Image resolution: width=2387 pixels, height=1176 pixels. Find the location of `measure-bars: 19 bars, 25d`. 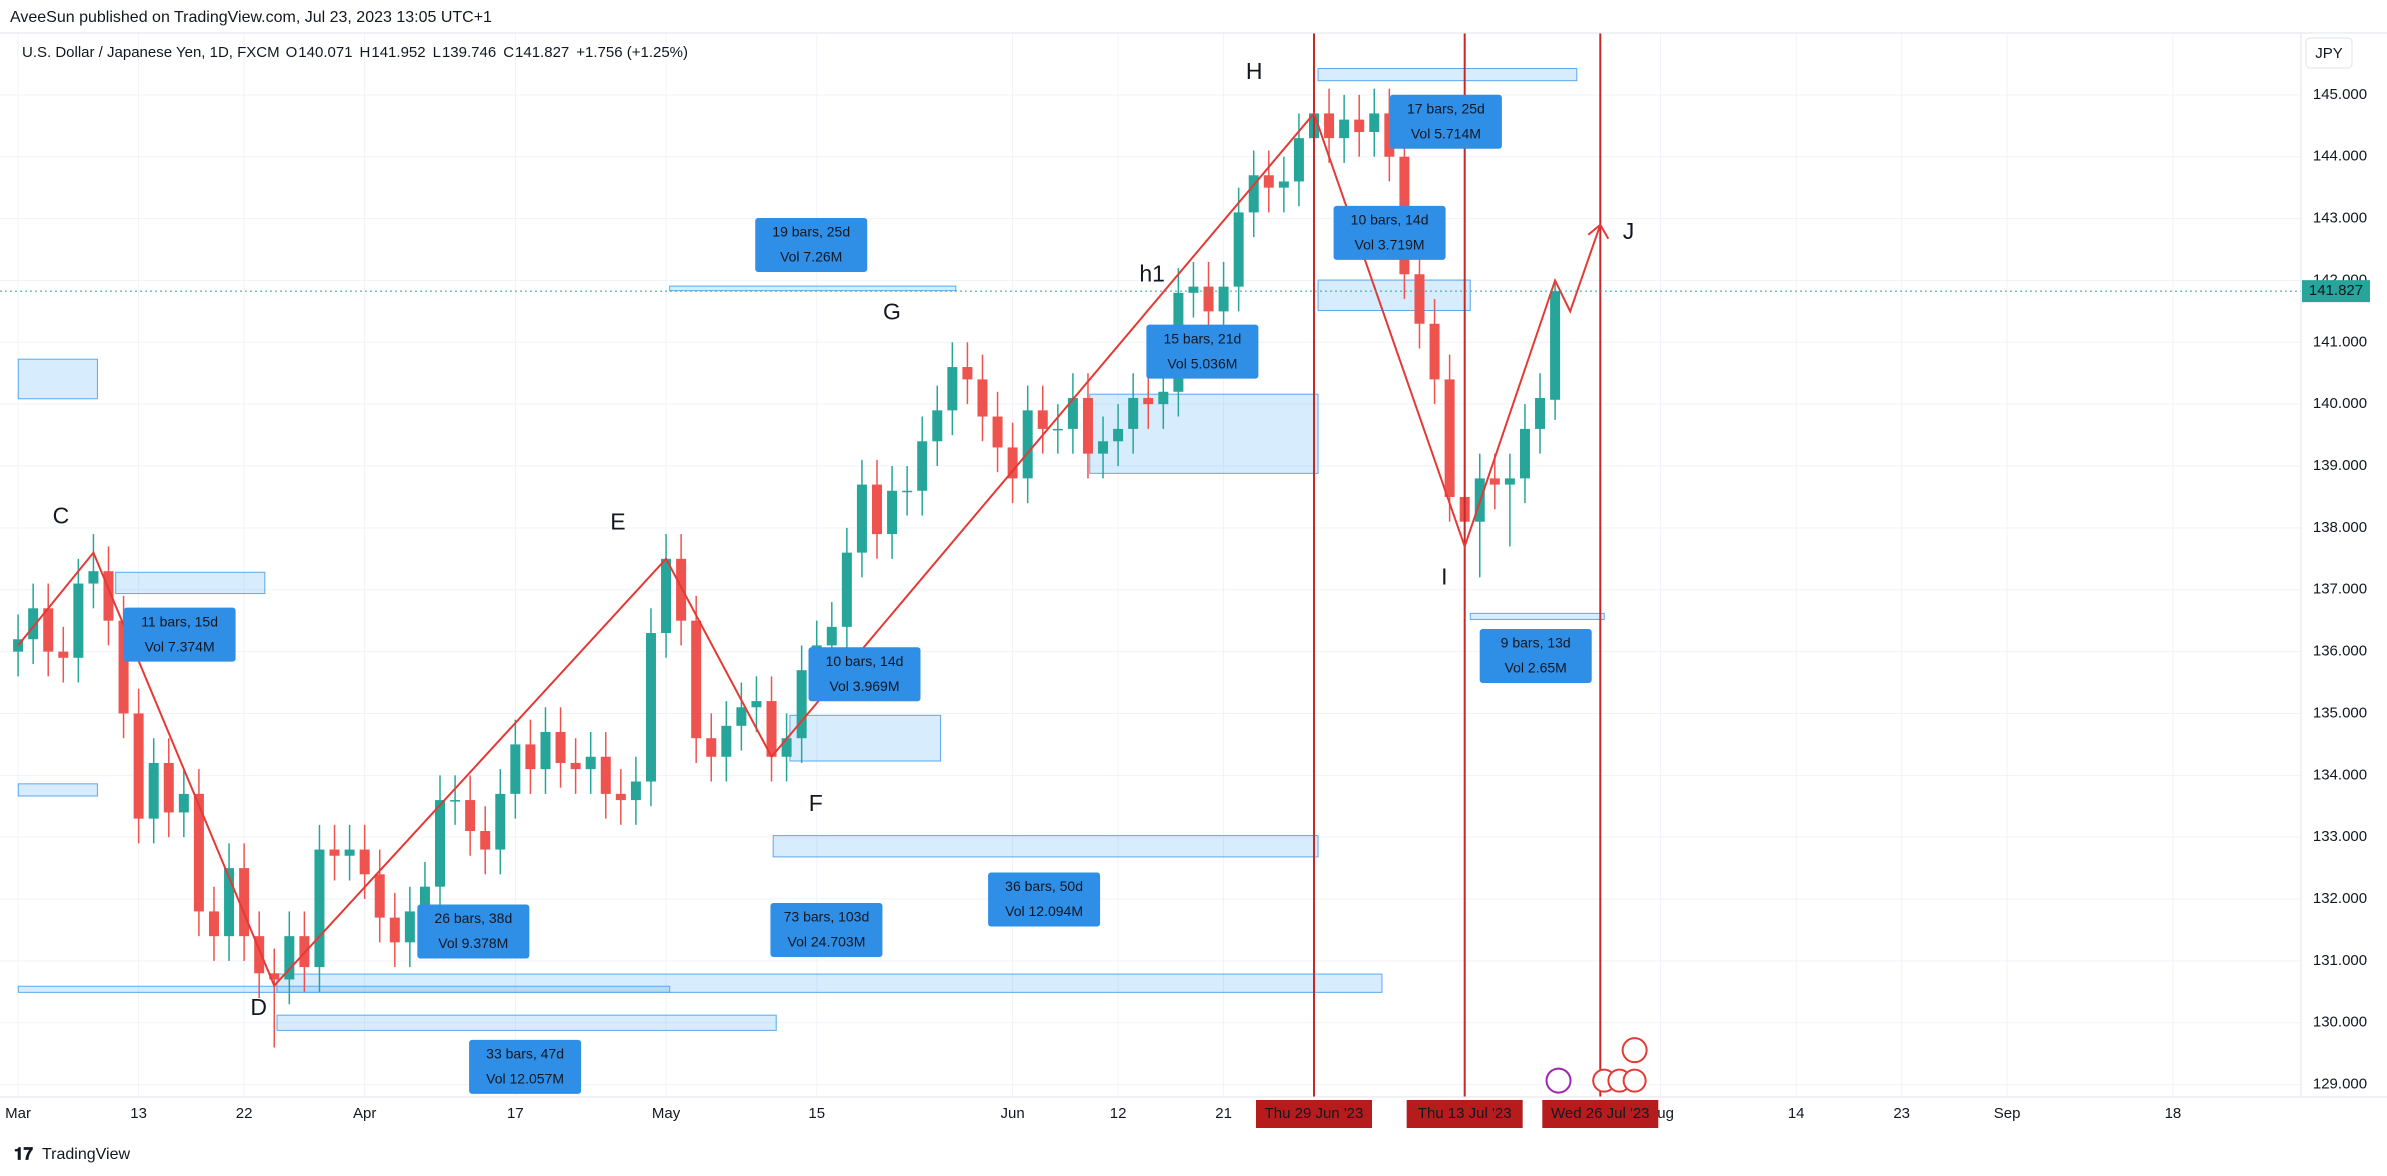

measure-bars: 19 bars, 25d is located at coordinates (811, 232).